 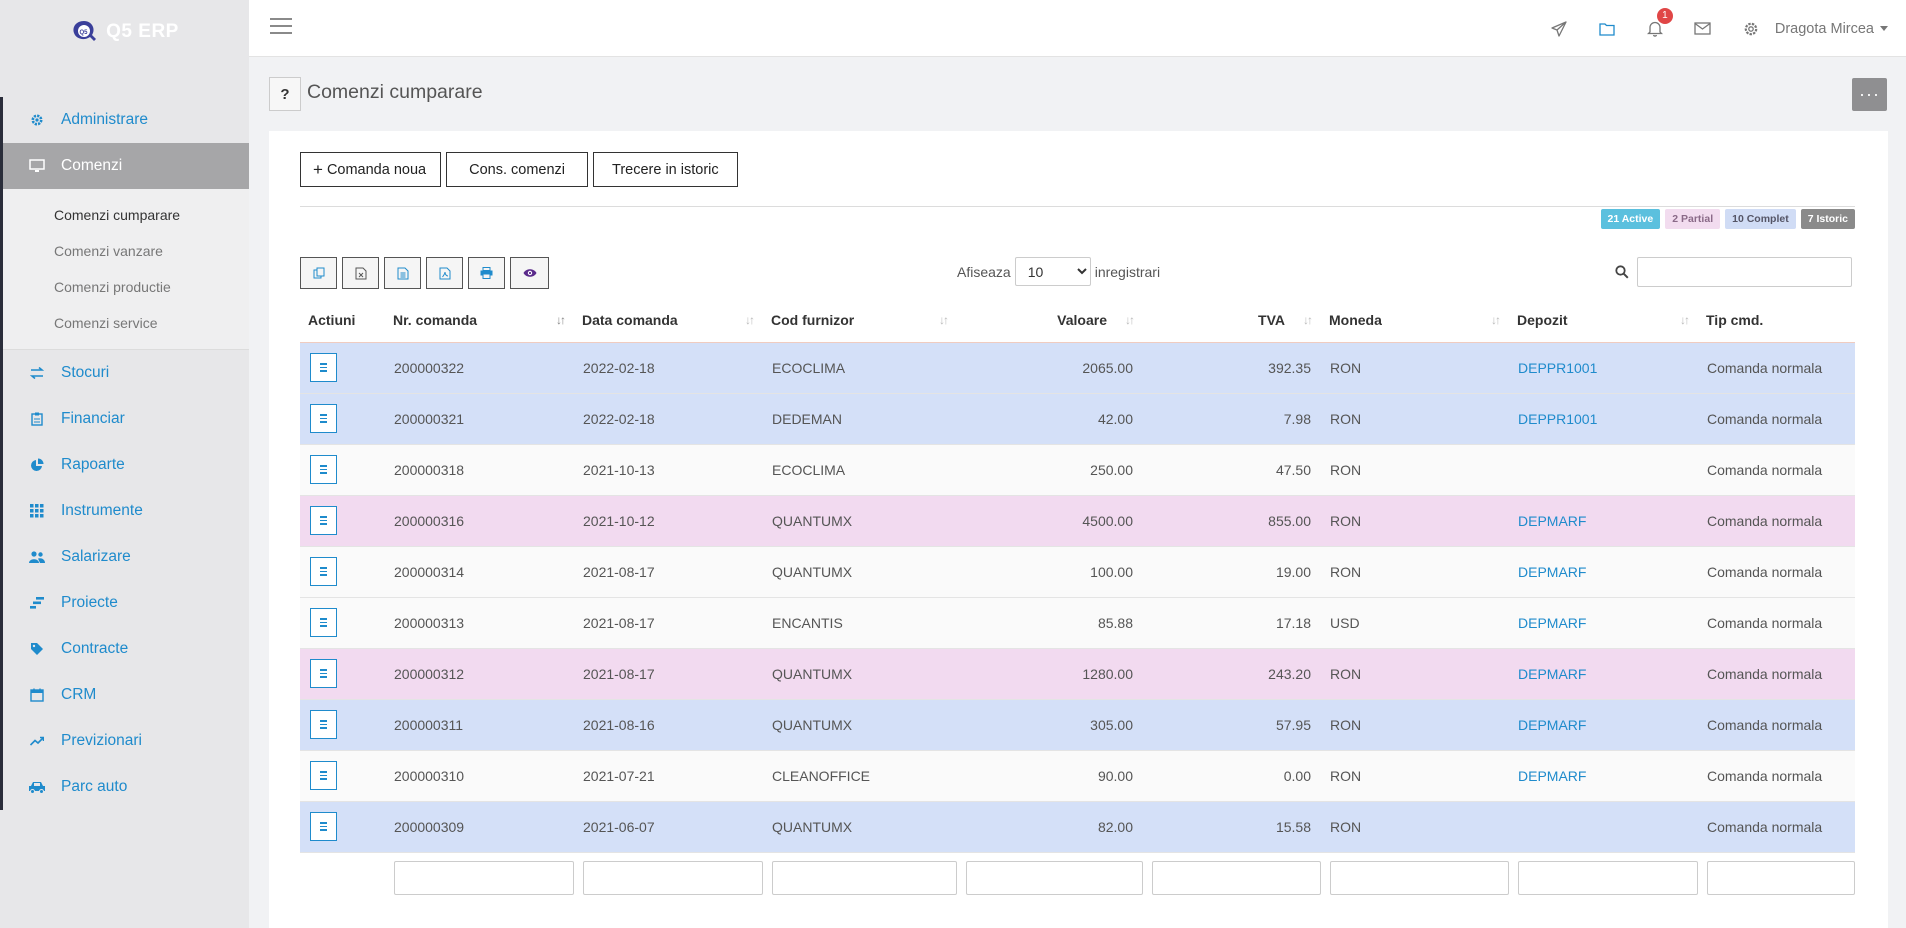 What do you see at coordinates (1050, 572) in the screenshot?
I see `cell-valoare: 100.00` at bounding box center [1050, 572].